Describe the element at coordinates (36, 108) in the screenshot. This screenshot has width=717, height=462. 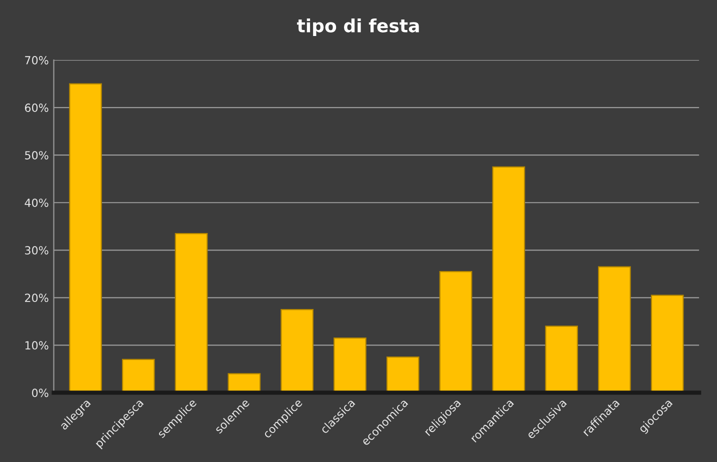
I see `y-tick-label: 60%` at that location.